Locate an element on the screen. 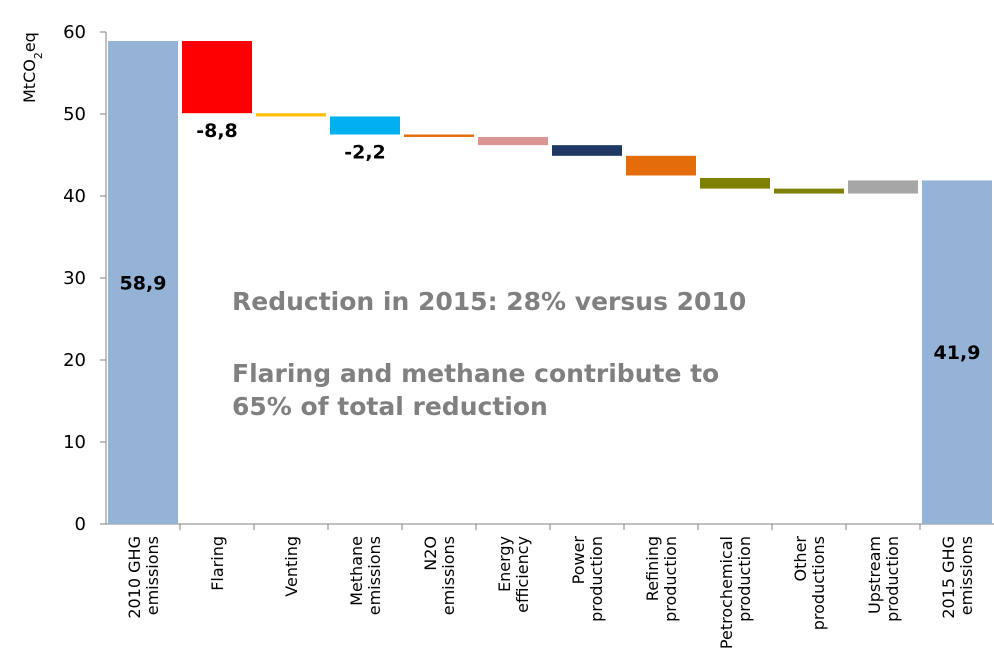  category-label: Energy is located at coordinates (504, 564).